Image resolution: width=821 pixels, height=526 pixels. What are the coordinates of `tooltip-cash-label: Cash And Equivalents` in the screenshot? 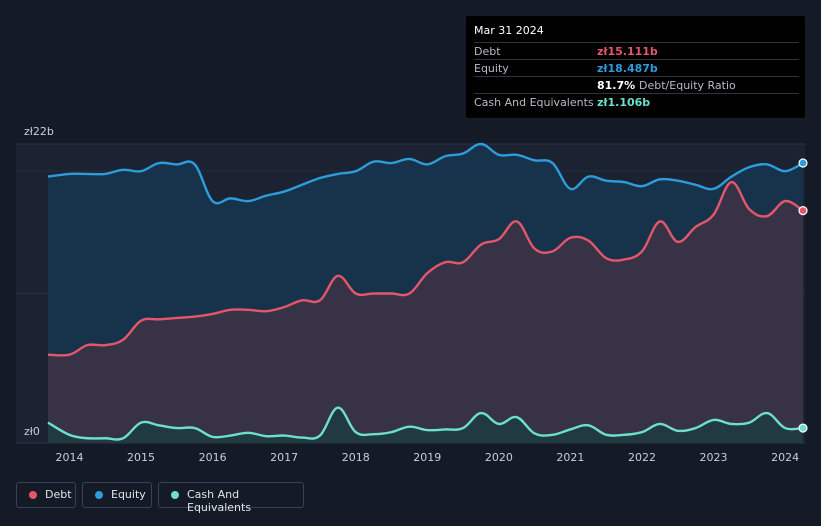 It's located at (534, 102).